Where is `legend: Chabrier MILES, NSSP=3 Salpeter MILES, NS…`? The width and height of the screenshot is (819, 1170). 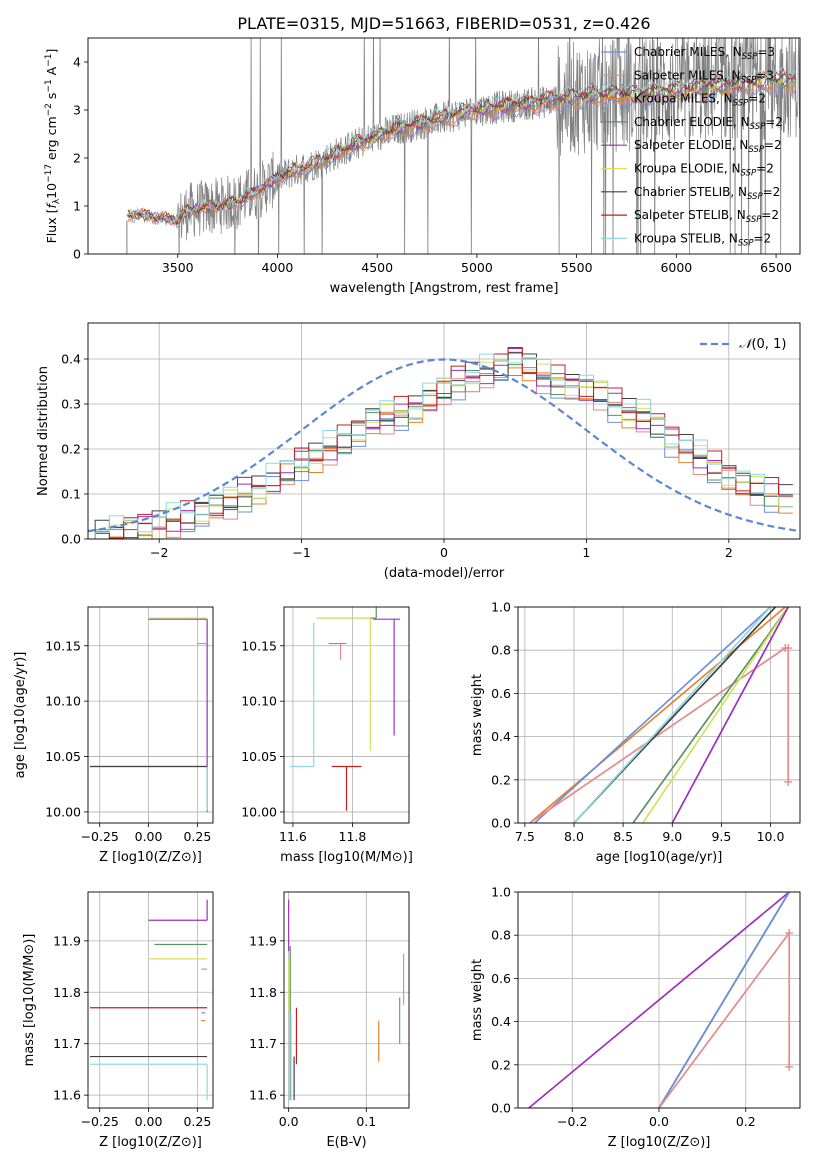
legend: Chabrier MILES, NSSP=3 Salpeter MILES, NS… is located at coordinates (692, 146).